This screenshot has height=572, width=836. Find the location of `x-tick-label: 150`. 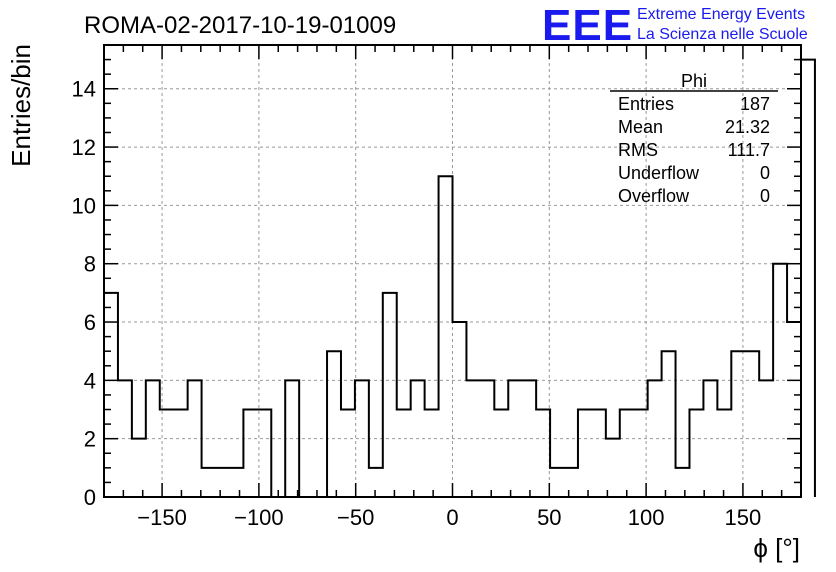

x-tick-label: 150 is located at coordinates (743, 517).